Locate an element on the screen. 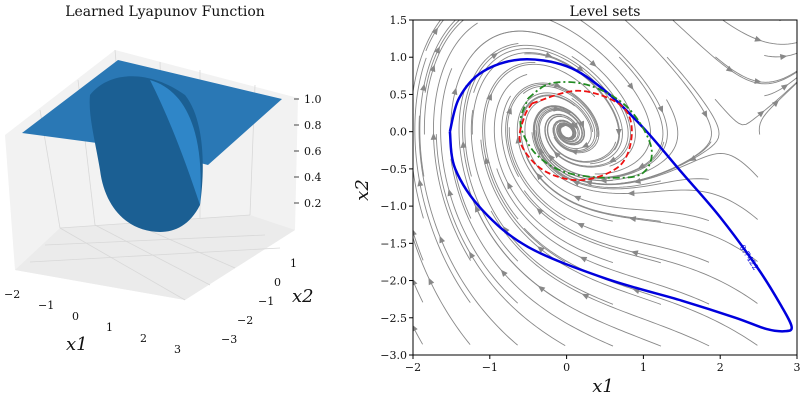 The image size is (800, 404). level-sets-title: Level sets is located at coordinates (605, 12).